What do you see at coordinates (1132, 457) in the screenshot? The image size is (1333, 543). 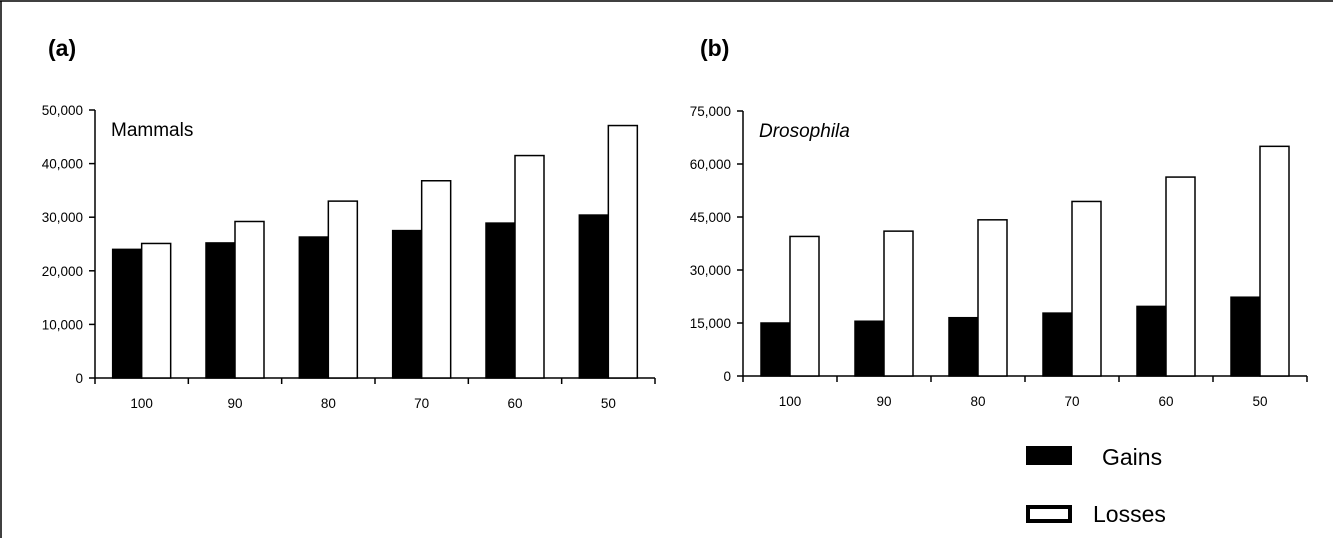 I see `legend-label-gains: Gains` at bounding box center [1132, 457].